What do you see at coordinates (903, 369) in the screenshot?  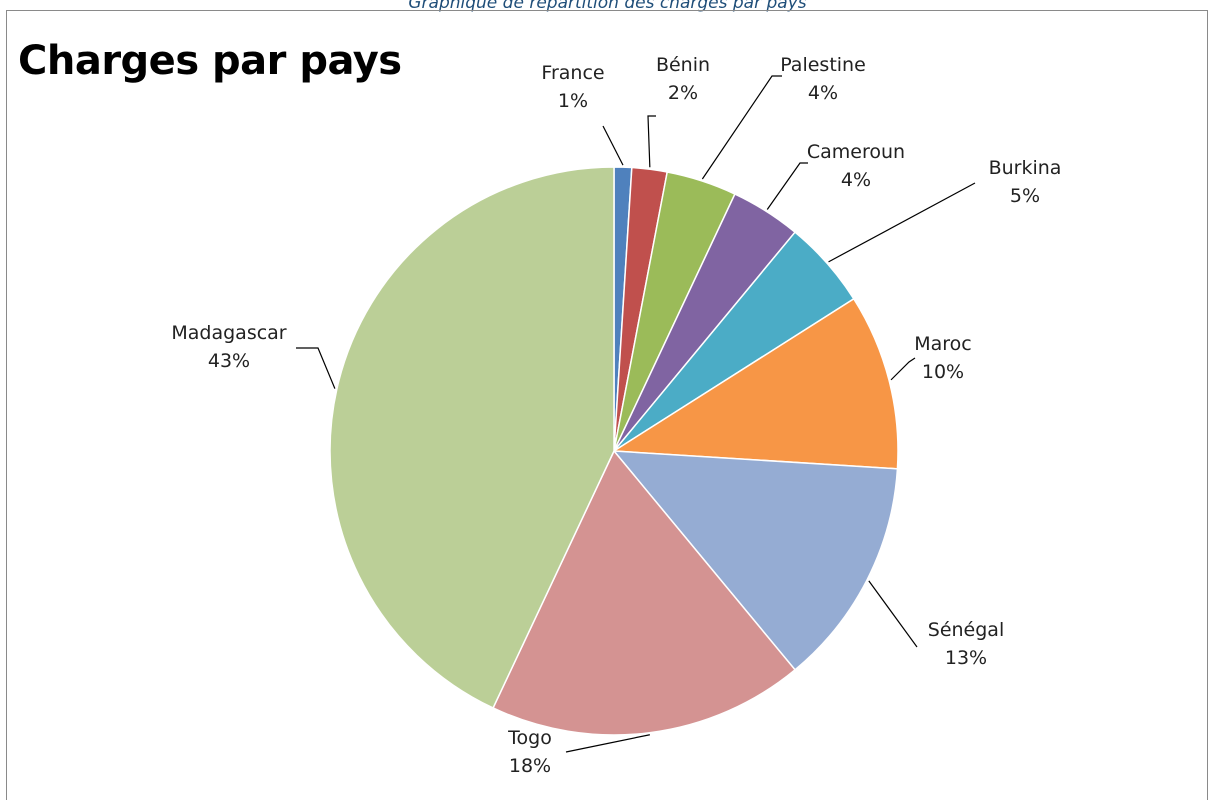 I see `leader-line-maroc` at bounding box center [903, 369].